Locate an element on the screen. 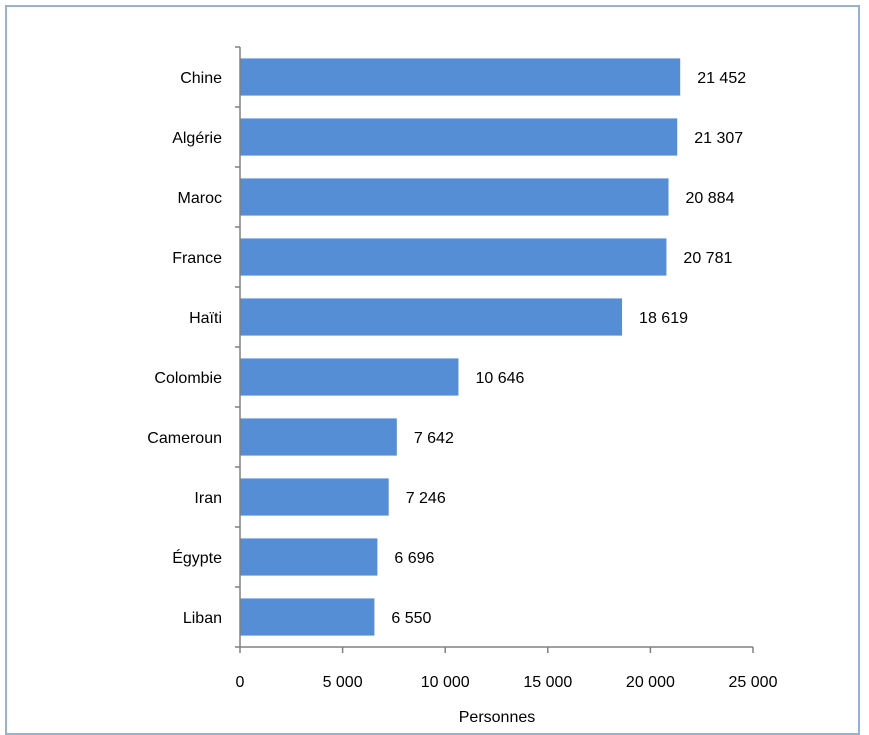  category-label-9: Liban is located at coordinates (202, 618).